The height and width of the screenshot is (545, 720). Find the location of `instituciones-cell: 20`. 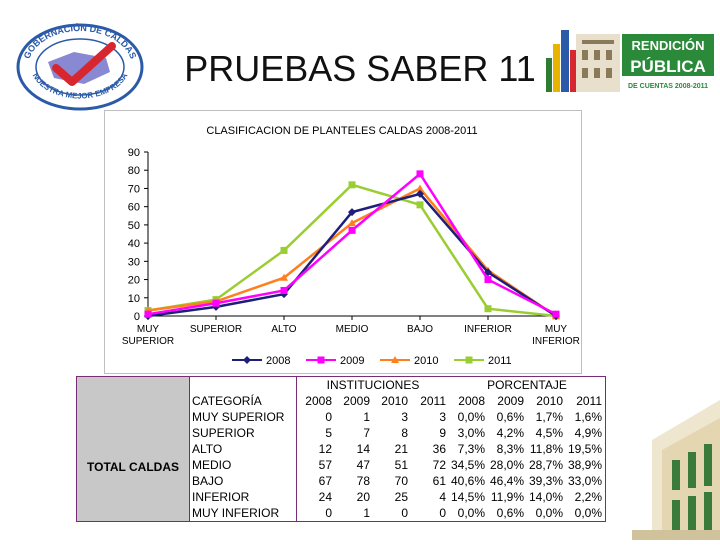

instituciones-cell: 20 is located at coordinates (363, 497).